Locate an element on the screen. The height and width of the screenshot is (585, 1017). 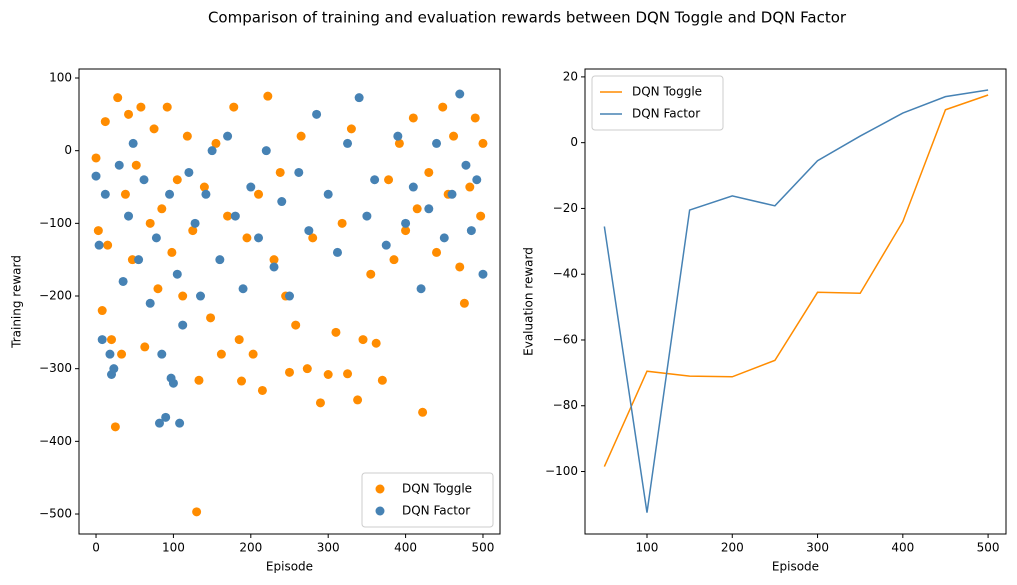
y-tick-label: −100 is located at coordinates (55, 223).